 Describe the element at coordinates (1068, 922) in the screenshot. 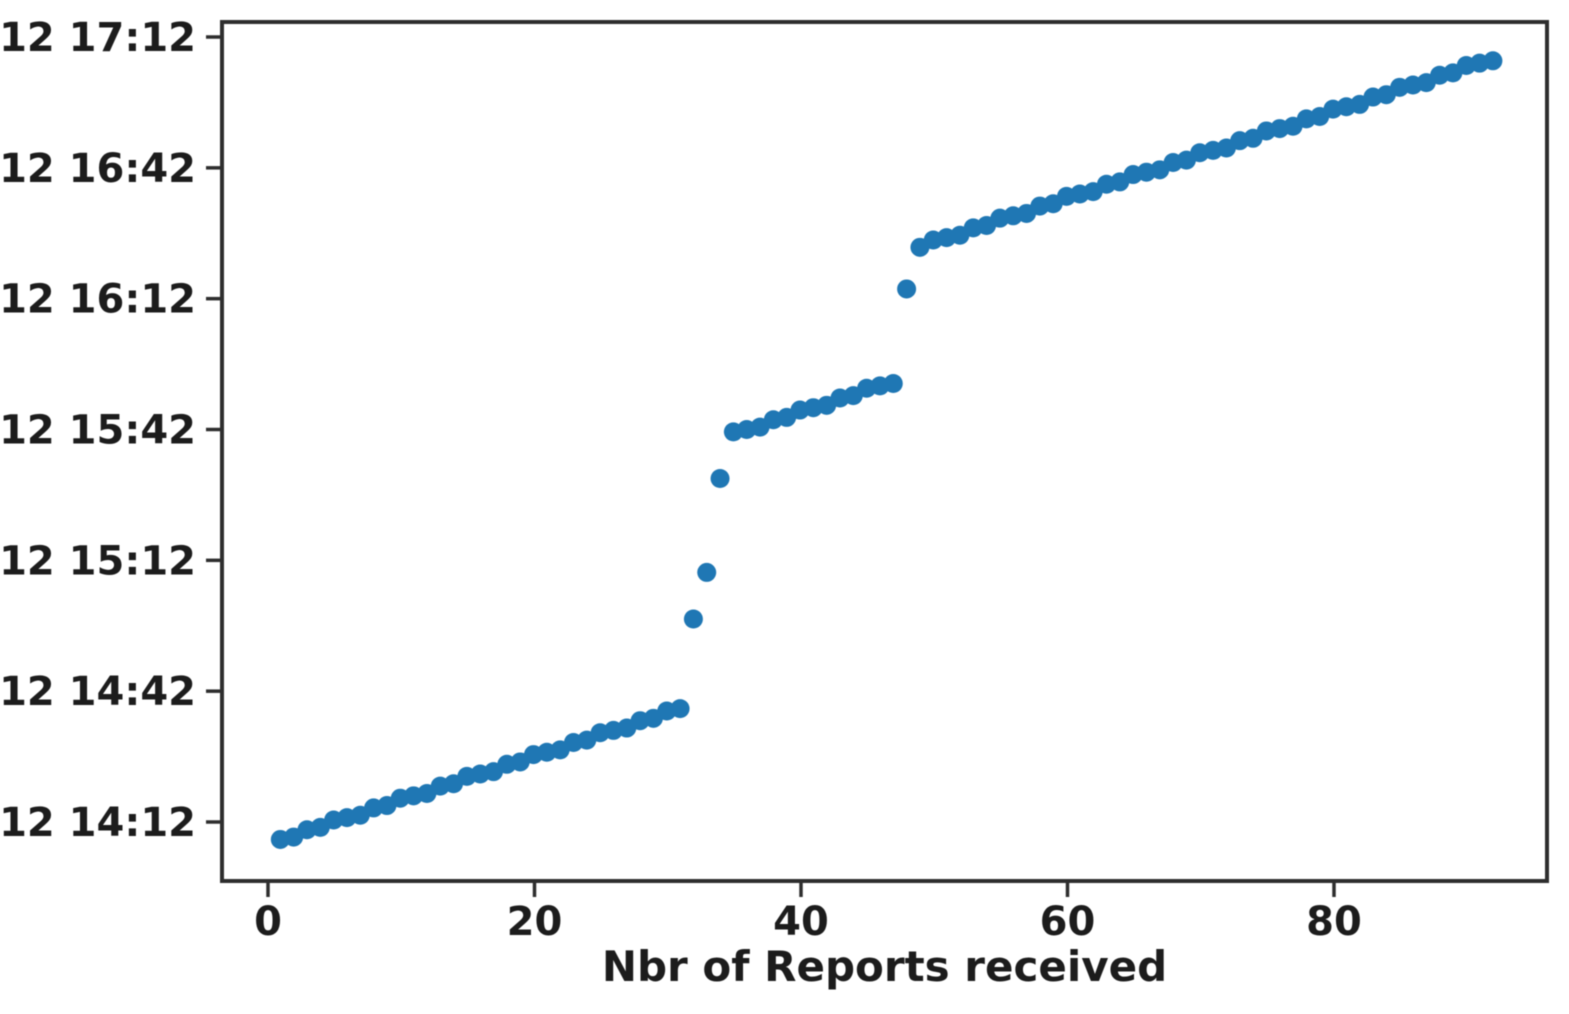

I see `x-tick-label: 60` at that location.